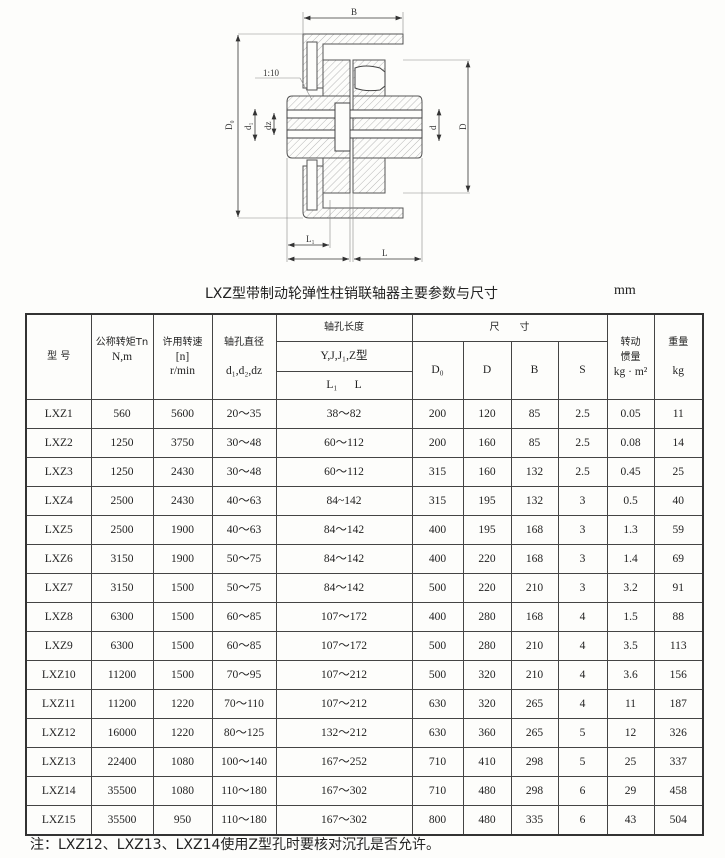 This screenshot has height=858, width=725. Describe the element at coordinates (122, 343) in the screenshot. I see `header-torque-label: 公称转矩Tn` at that location.